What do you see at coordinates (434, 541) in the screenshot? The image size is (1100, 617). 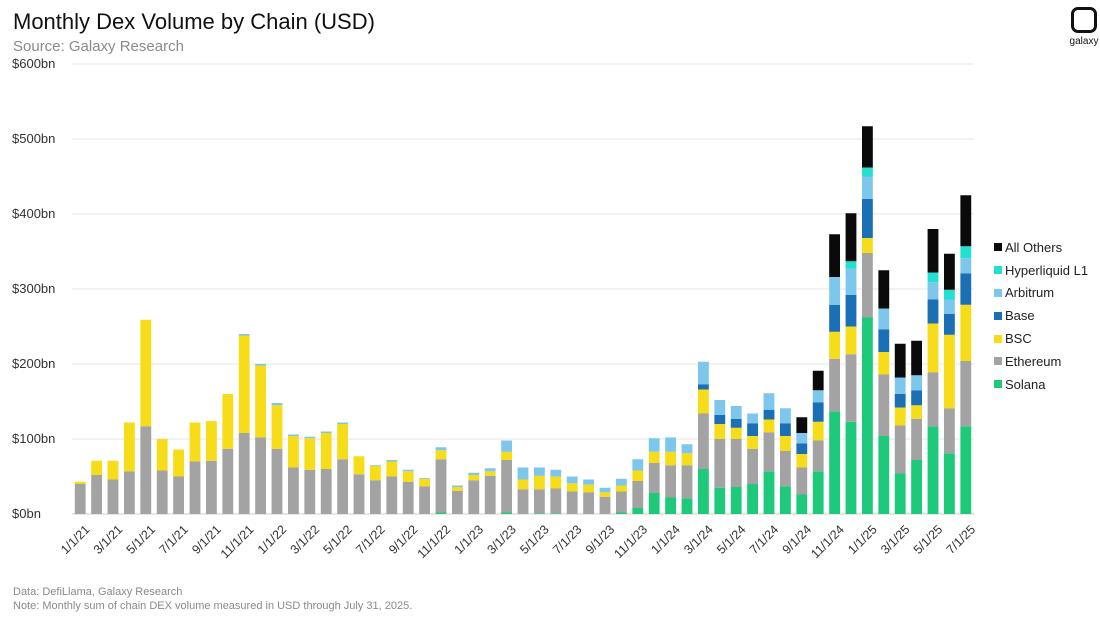 I see `x-tick-label: 11/1/22` at bounding box center [434, 541].